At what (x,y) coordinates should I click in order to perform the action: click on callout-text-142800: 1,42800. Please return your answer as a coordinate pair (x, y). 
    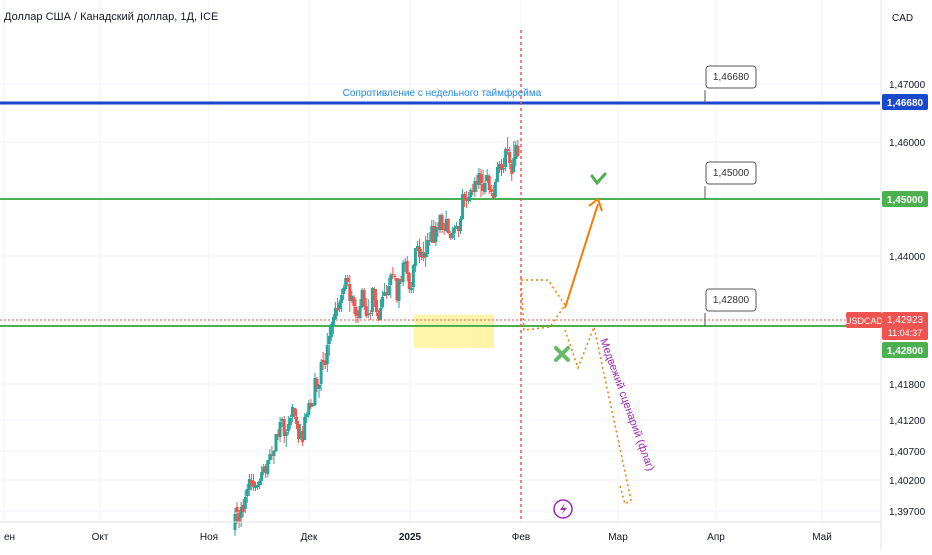
    Looking at the image, I should click on (731, 300).